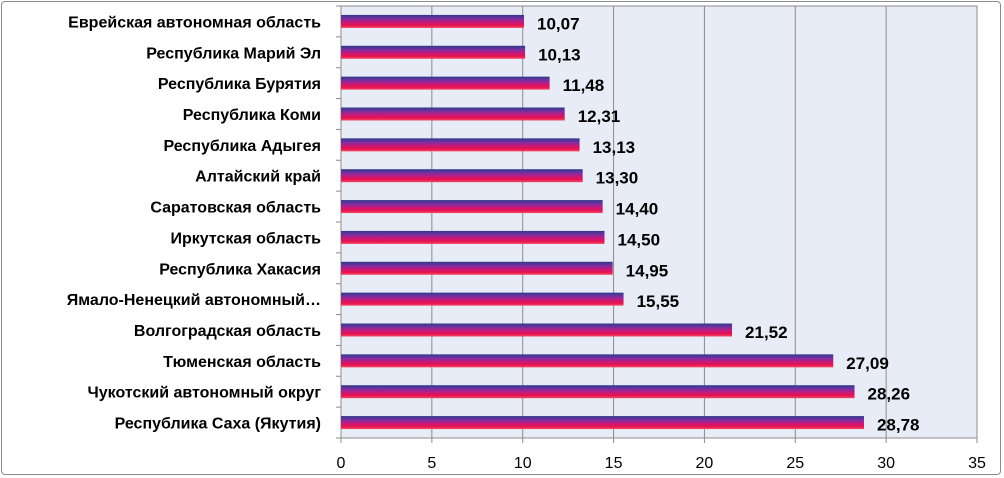 The width and height of the screenshot is (1004, 478). I want to click on value-label: 13,13, so click(614, 147).